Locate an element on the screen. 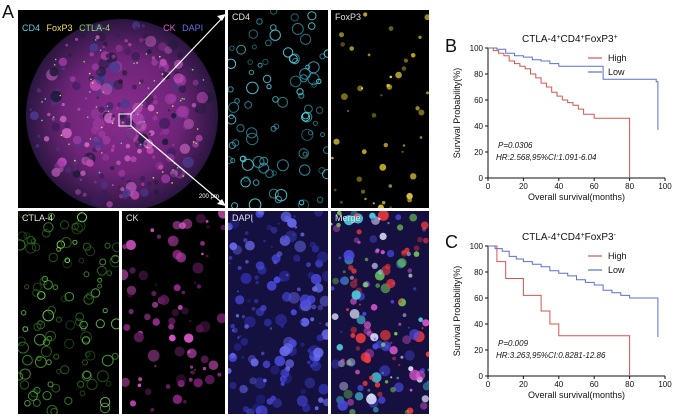 The width and height of the screenshot is (676, 416). tile-ctla4: CTLA-4 is located at coordinates (68, 312).